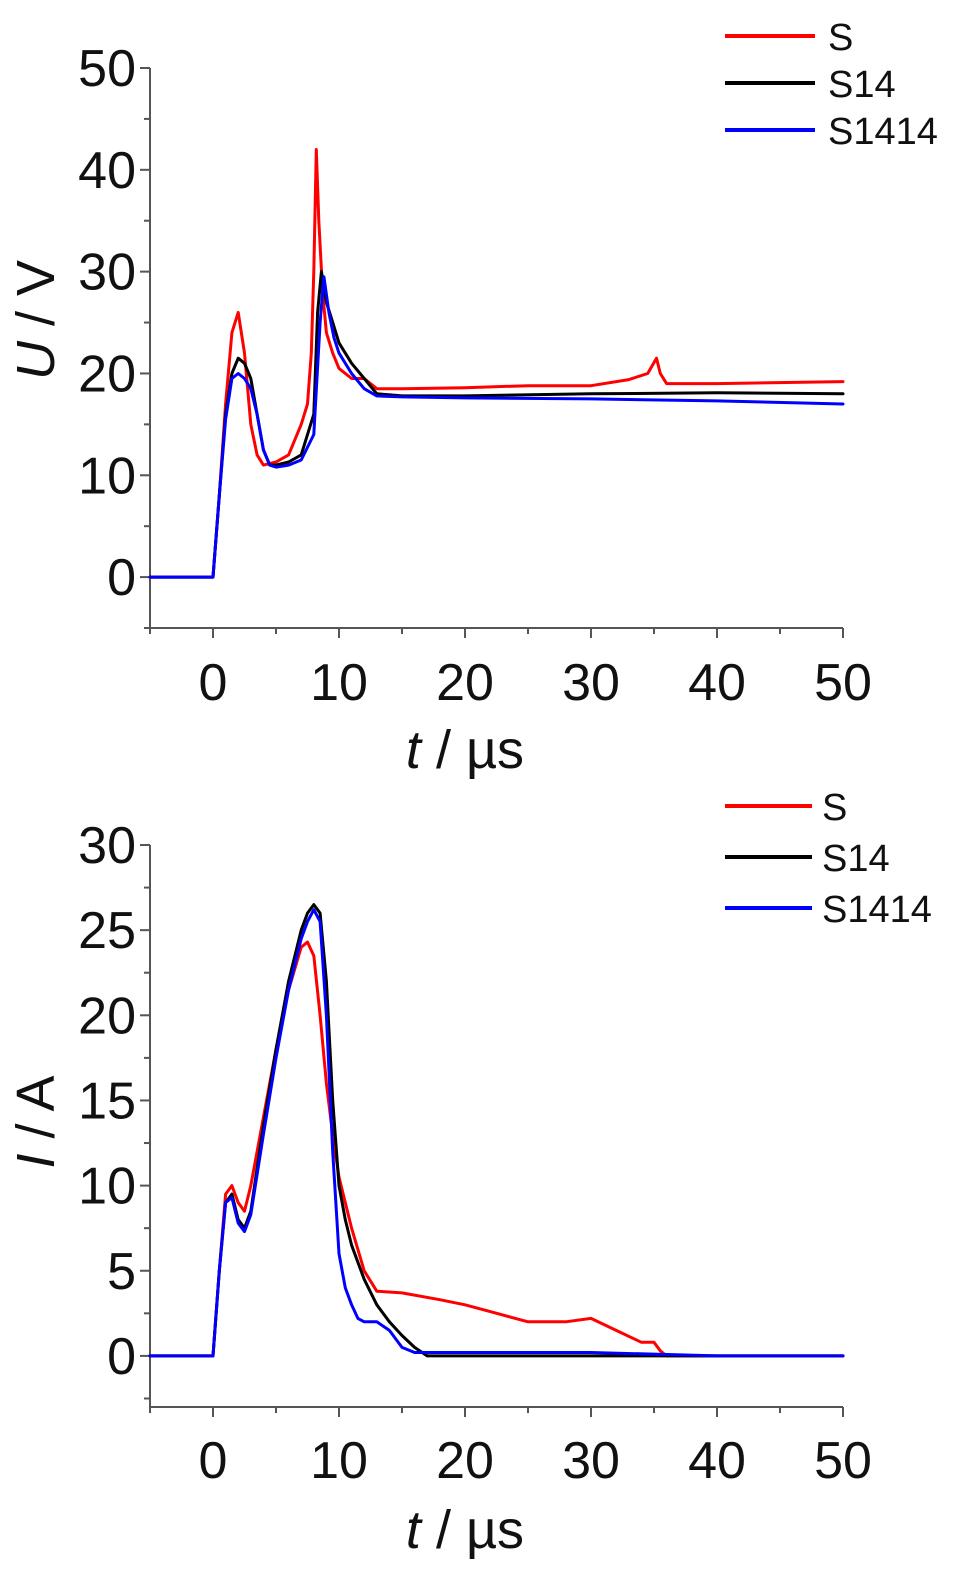  Describe the element at coordinates (36, 360) in the screenshot. I see `y-axis-variable: U` at that location.